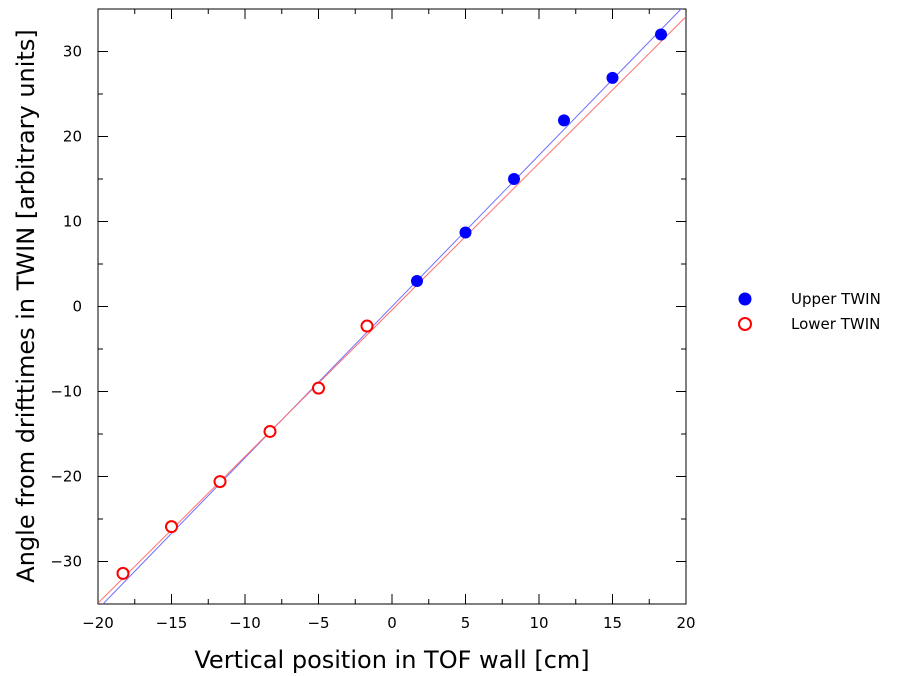 Image resolution: width=909 pixels, height=676 pixels. What do you see at coordinates (66, 477) in the screenshot?
I see `y-tick-label: −20` at bounding box center [66, 477].